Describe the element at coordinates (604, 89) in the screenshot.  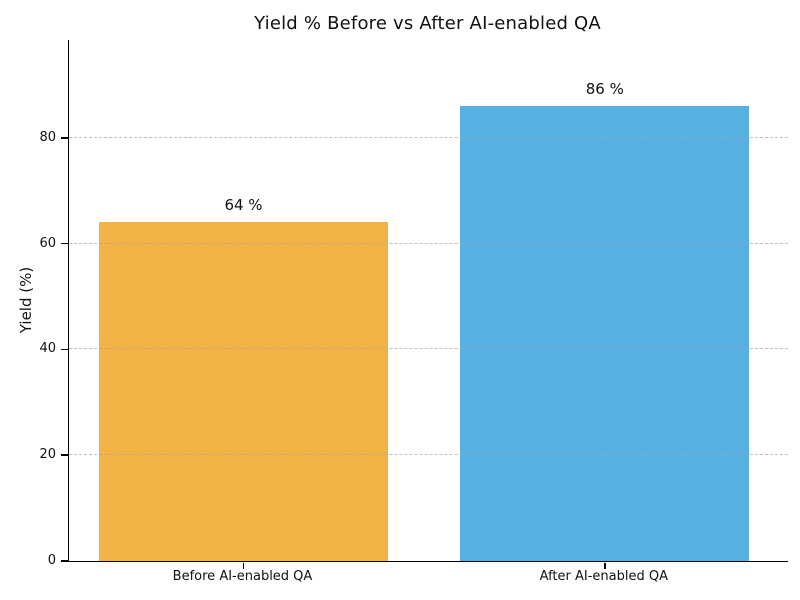
I see `bar-value-label: 86 %` at that location.